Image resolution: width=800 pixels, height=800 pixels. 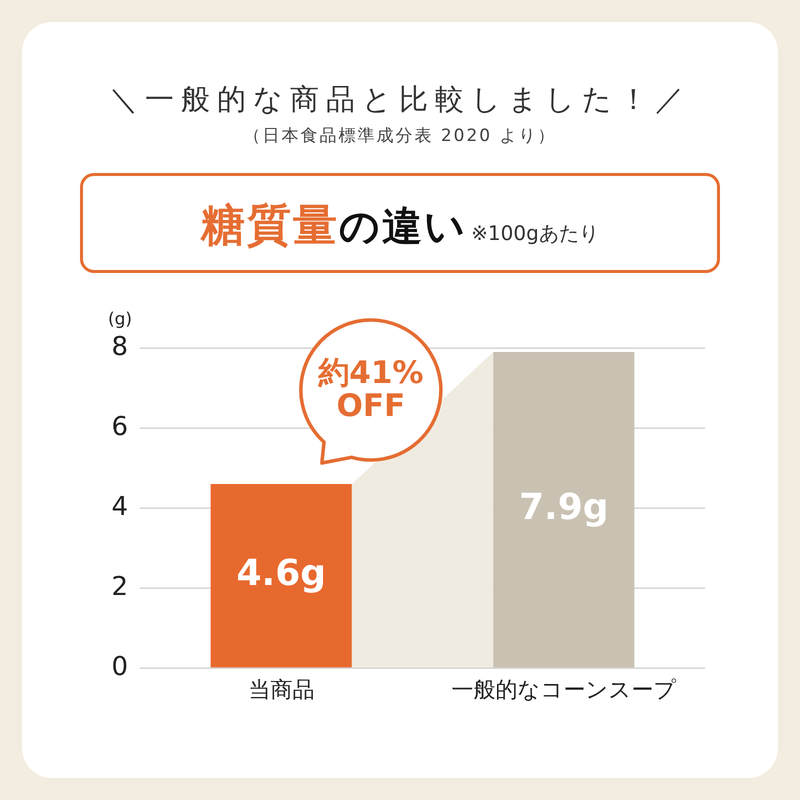 What do you see at coordinates (119, 507) in the screenshot?
I see `y-tick-label: 4` at bounding box center [119, 507].